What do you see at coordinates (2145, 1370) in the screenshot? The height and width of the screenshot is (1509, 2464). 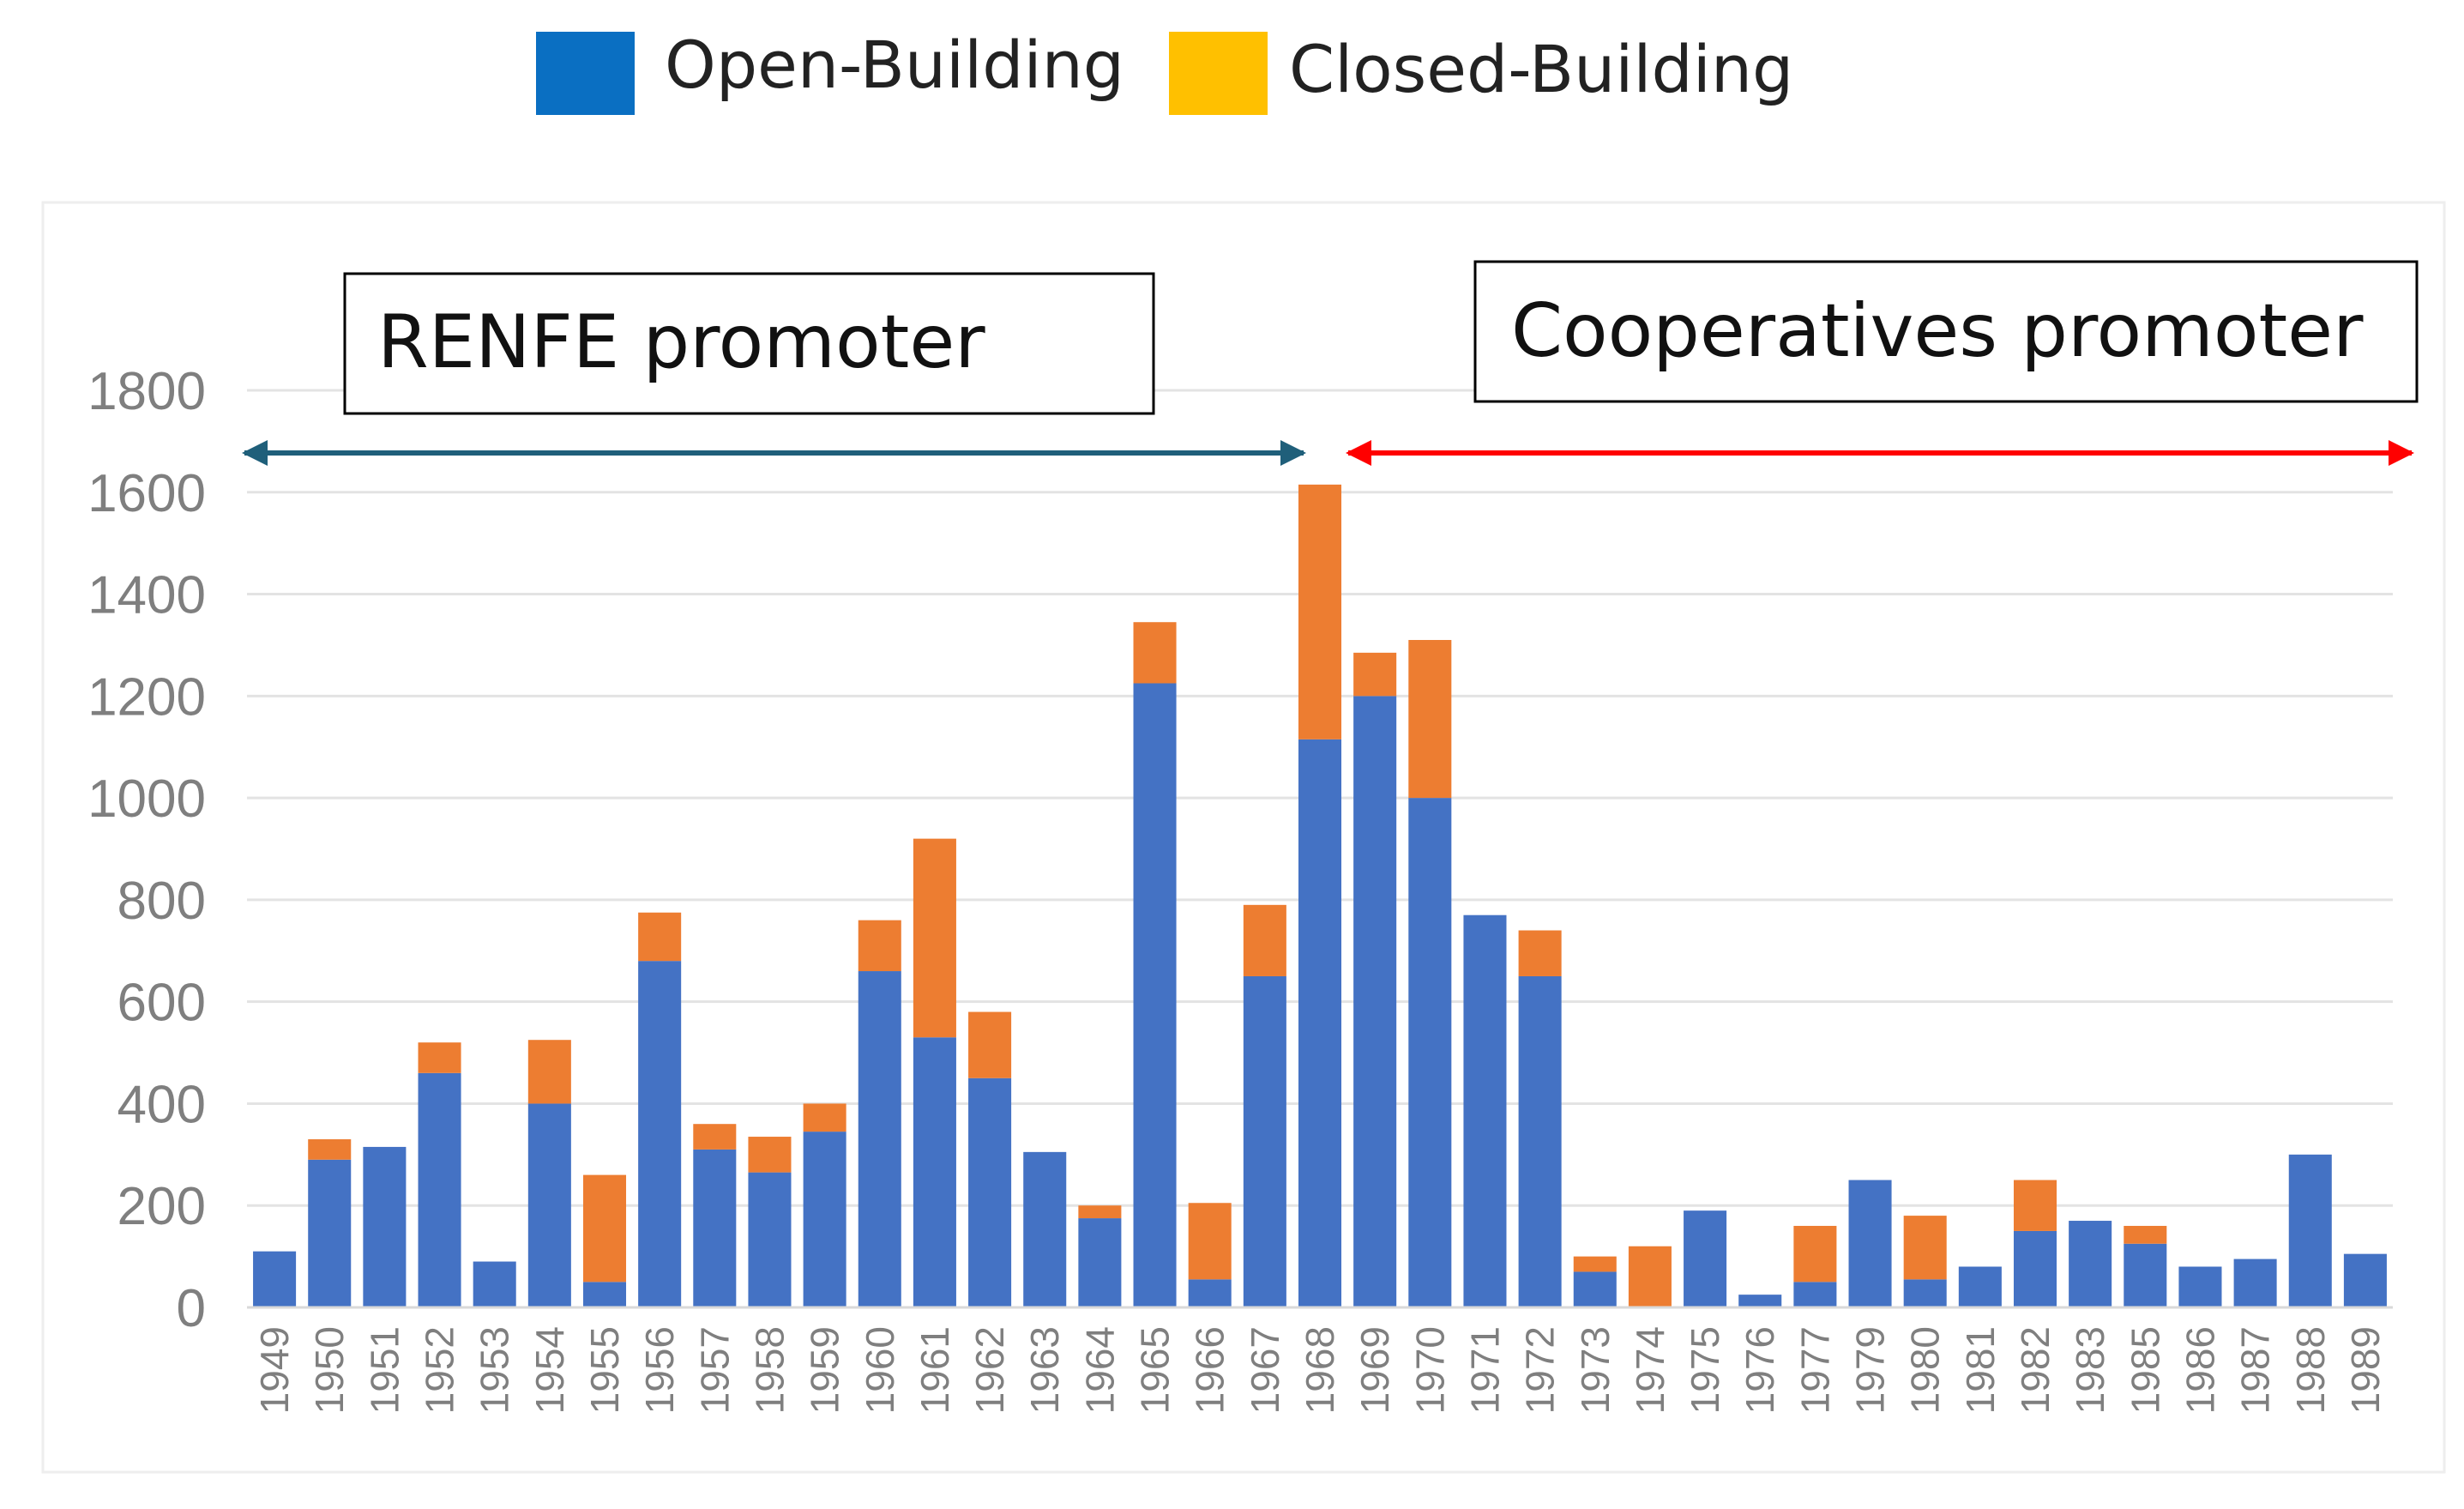 I see `x-tick-label: 1985` at bounding box center [2145, 1370].